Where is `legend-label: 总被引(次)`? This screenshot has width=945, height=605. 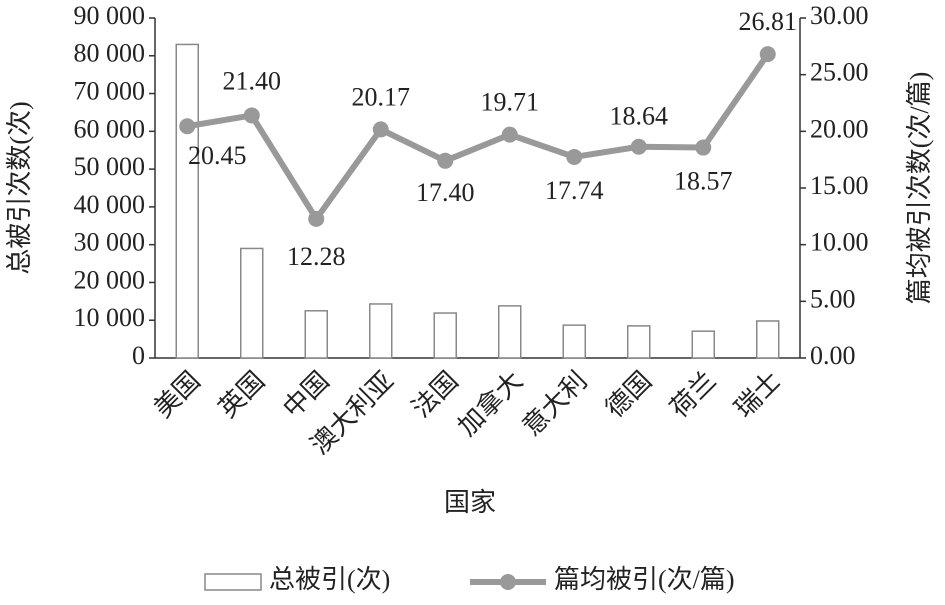 legend-label: 总被引(次) is located at coordinates (329, 579).